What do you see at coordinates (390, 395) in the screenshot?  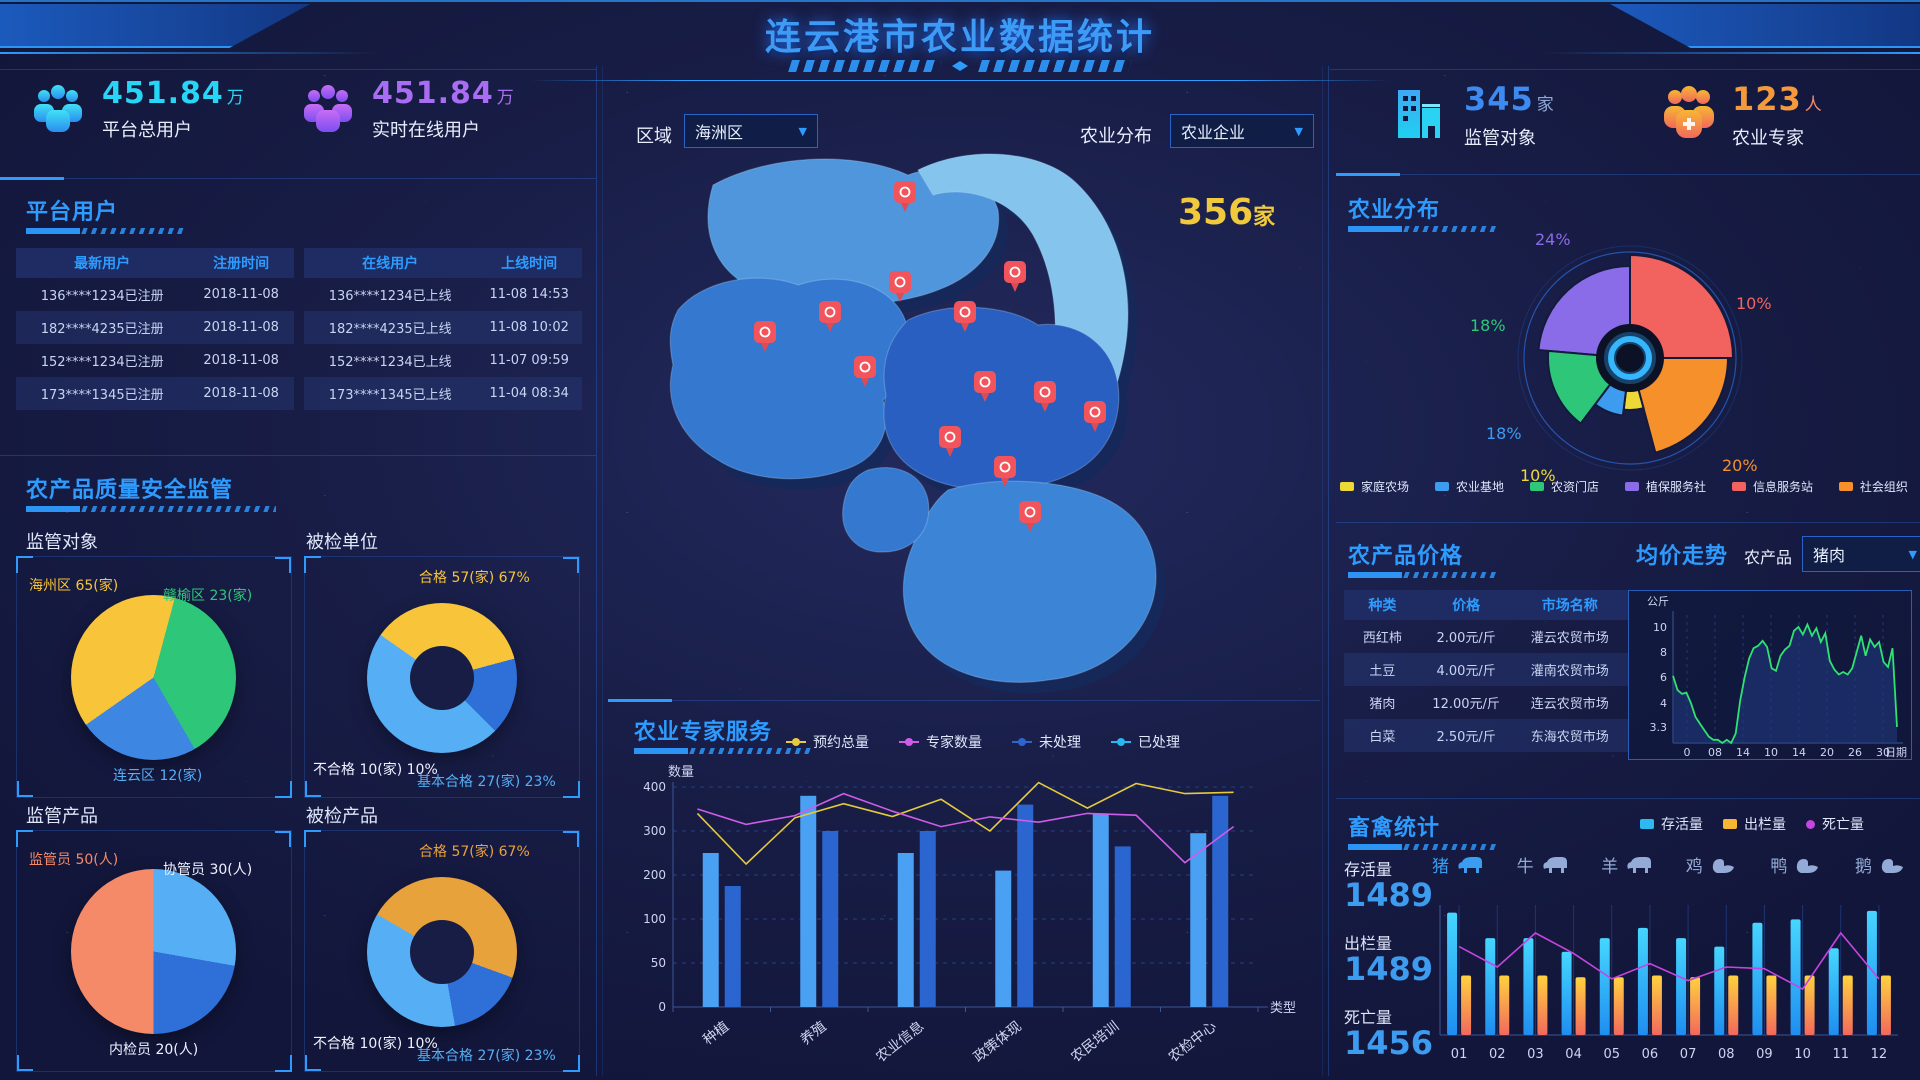 I see `table-cell: 173****1345已上线` at bounding box center [390, 395].